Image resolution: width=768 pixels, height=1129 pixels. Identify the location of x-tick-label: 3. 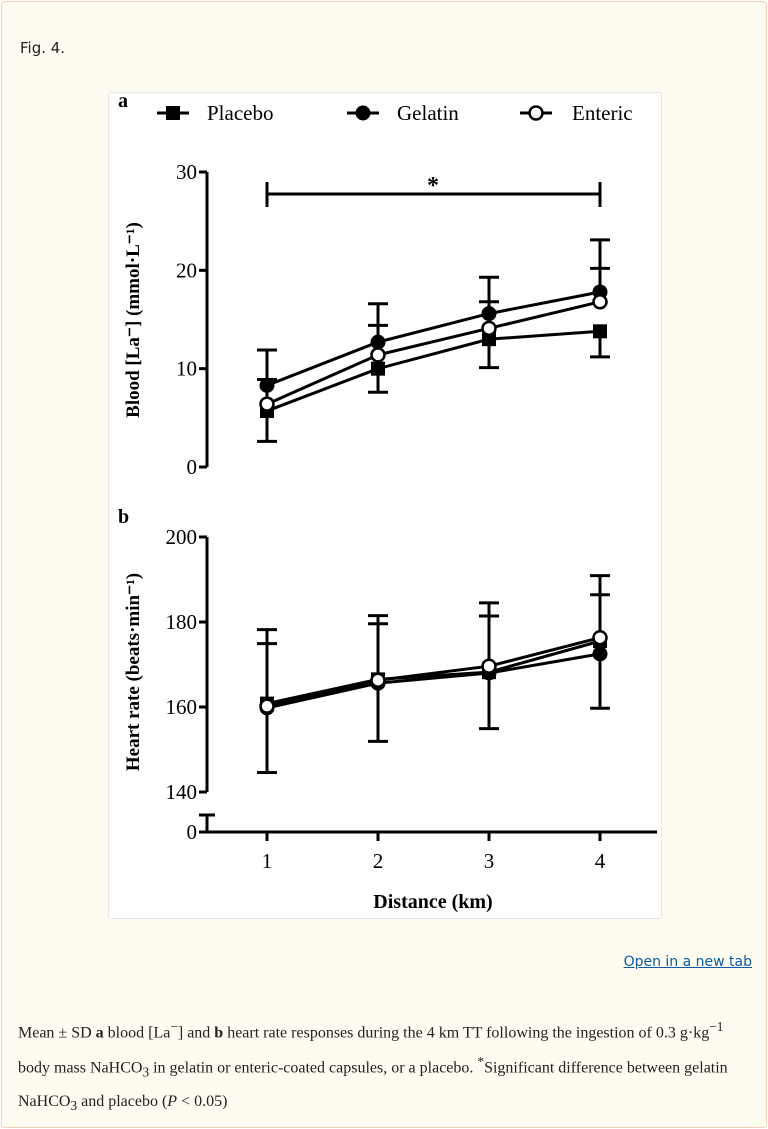
(489, 861).